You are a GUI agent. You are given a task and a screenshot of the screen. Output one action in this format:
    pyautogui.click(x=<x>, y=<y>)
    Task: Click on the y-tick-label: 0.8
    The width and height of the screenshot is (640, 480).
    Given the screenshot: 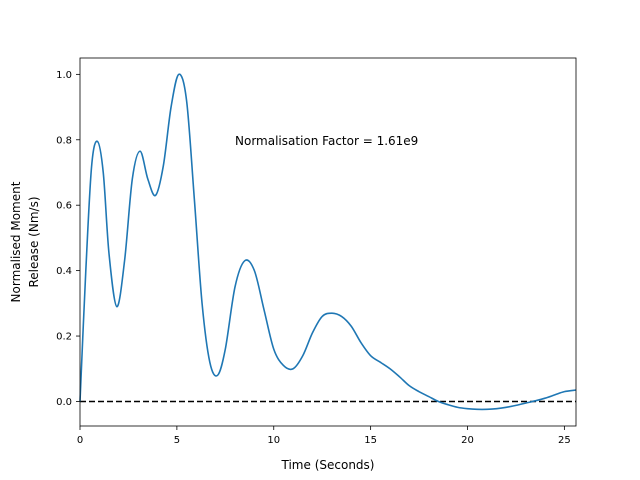 What is the action you would take?
    pyautogui.click(x=64, y=140)
    